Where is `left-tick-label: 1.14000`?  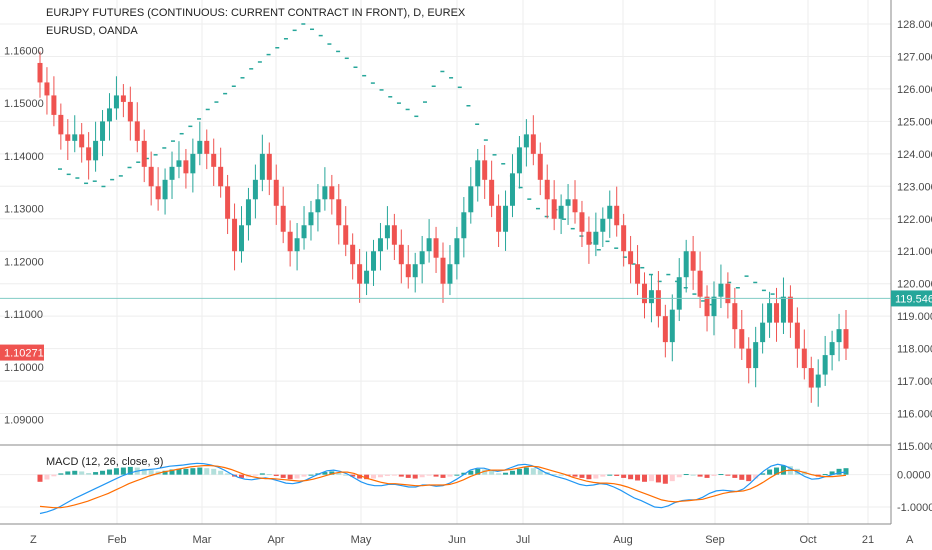 left-tick-label: 1.14000 is located at coordinates (24, 157).